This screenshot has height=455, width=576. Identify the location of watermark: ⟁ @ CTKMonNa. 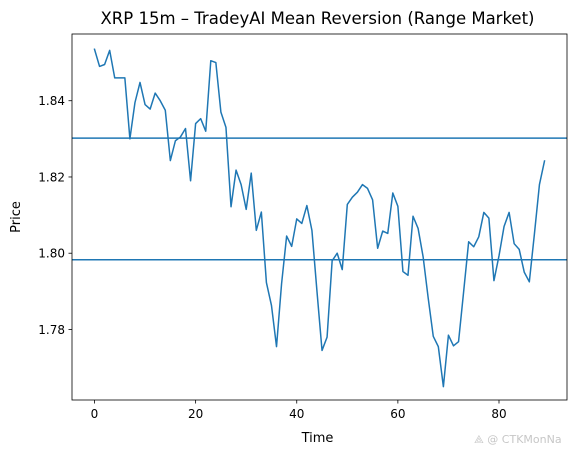
(518, 439).